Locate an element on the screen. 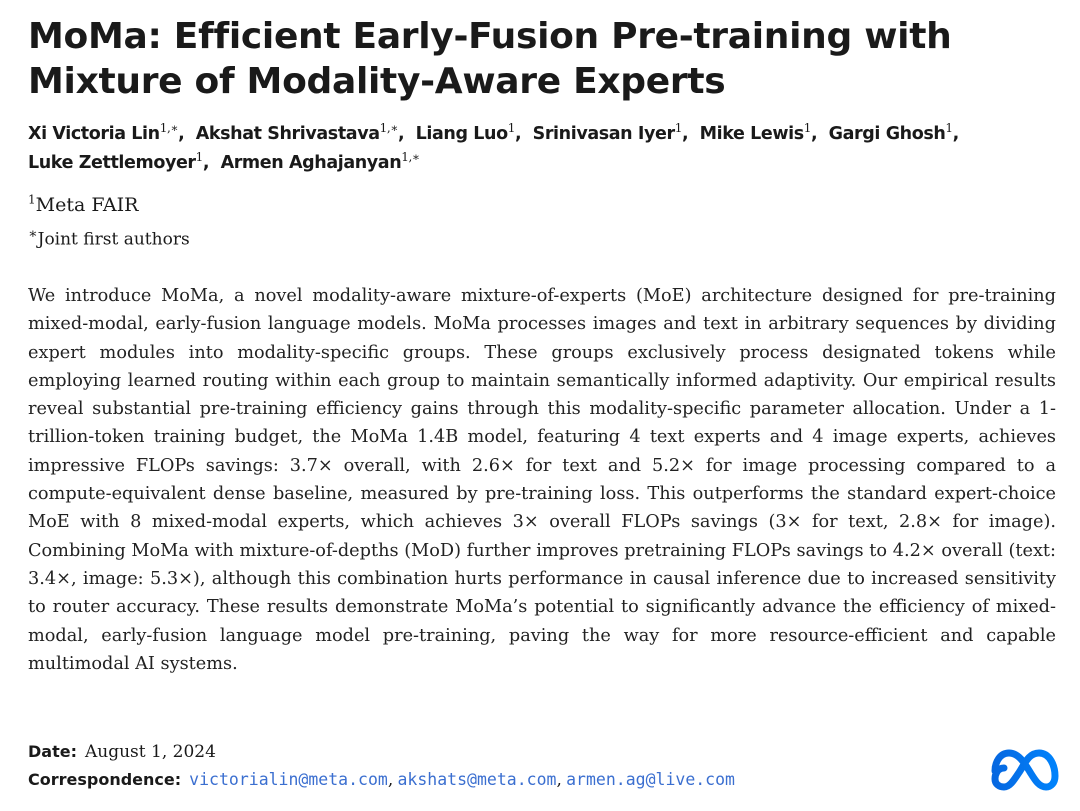 Image resolution: width=1080 pixels, height=811 pixels. author-name: Luke Zettlemoyer is located at coordinates (112, 163).